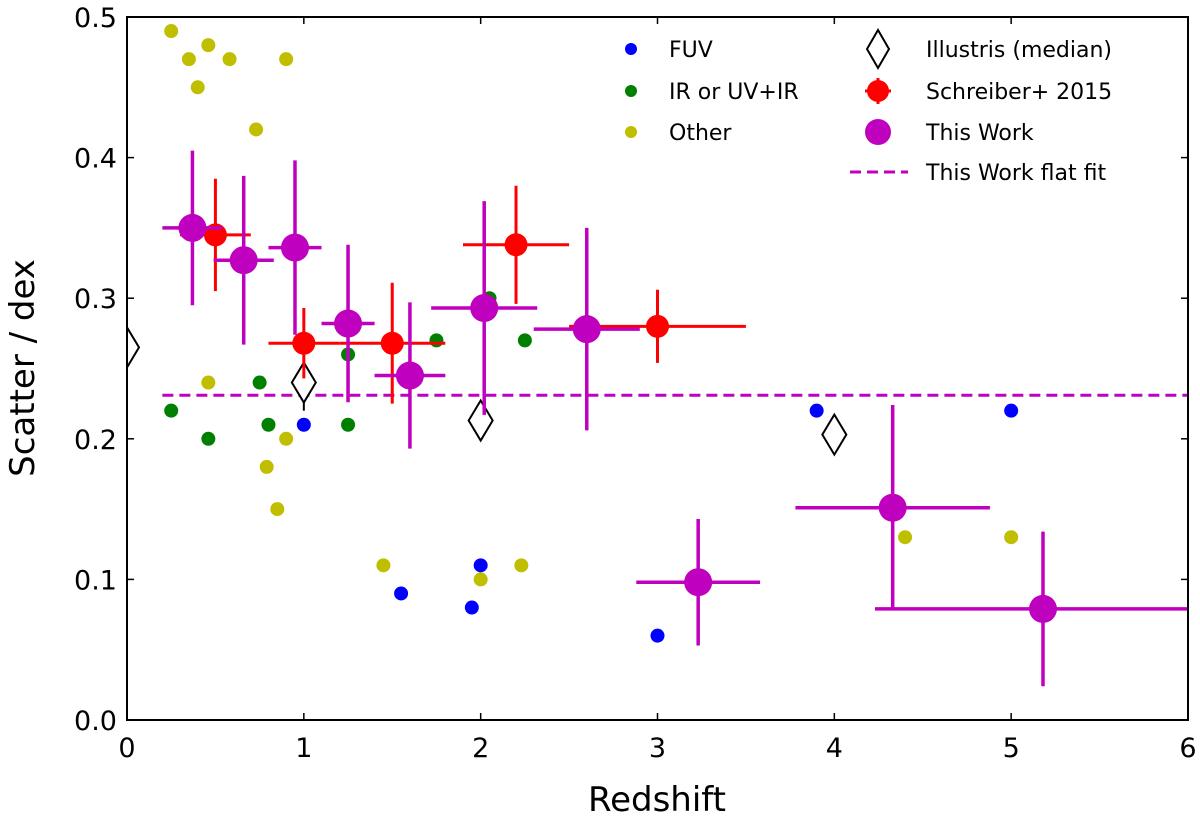 This screenshot has width=1200, height=816. I want to click on y-tick-label-0: 0.0, so click(95, 721).